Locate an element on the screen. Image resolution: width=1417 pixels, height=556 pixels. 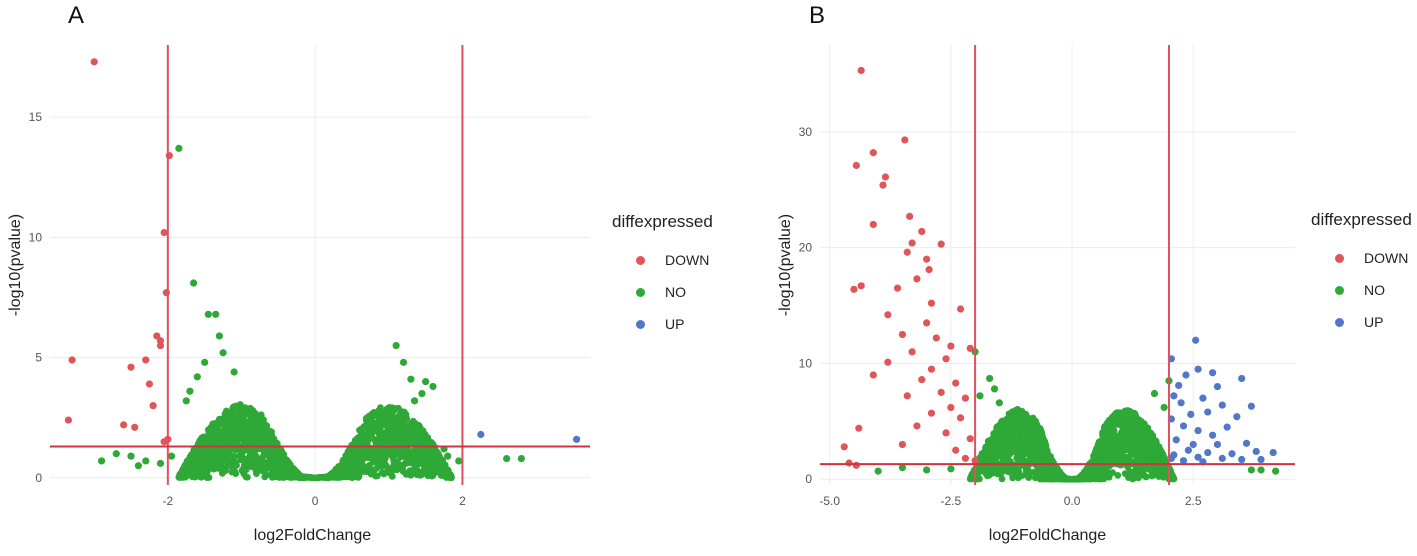
ytick-label-a-1: 5 is located at coordinates (38, 358).